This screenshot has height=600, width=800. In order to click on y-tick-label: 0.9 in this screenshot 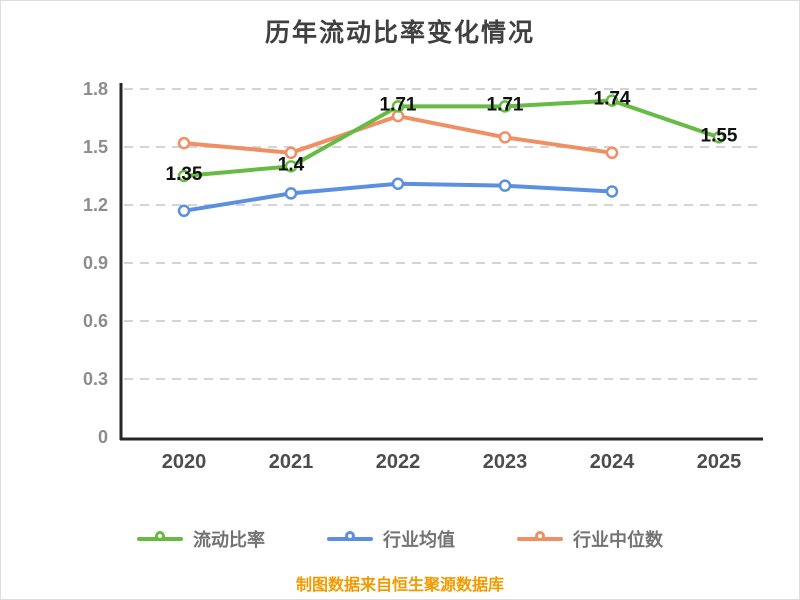, I will do `click(95, 263)`.